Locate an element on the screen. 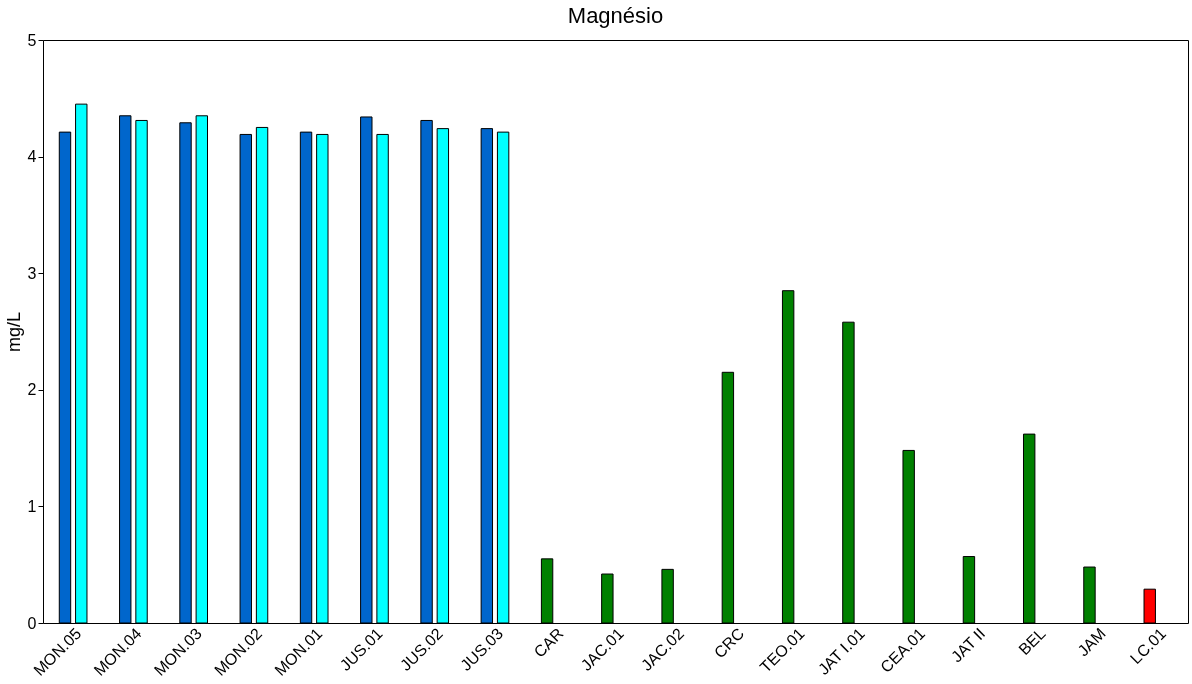 The height and width of the screenshot is (684, 1192). x-tick-label: JAT II is located at coordinates (968, 645).